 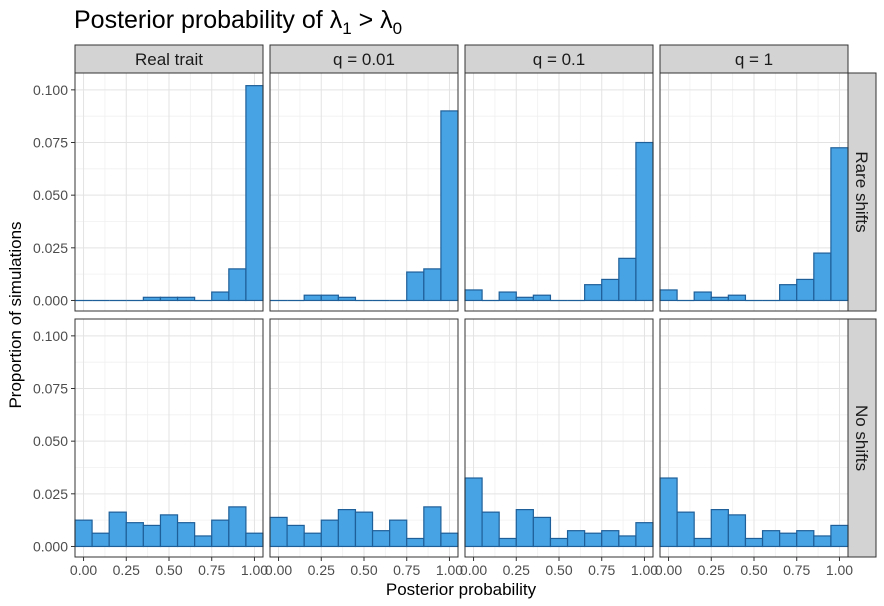 I want to click on row-strip: No shifts, so click(x=862, y=438).